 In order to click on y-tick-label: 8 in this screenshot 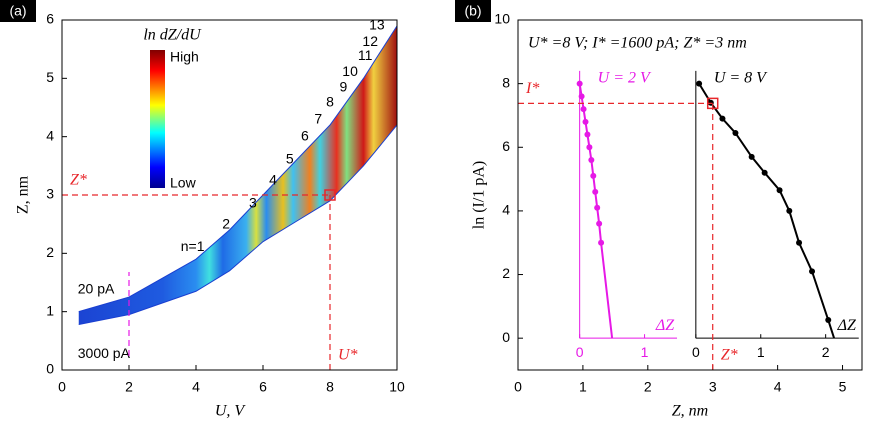, I will do `click(506, 82)`.